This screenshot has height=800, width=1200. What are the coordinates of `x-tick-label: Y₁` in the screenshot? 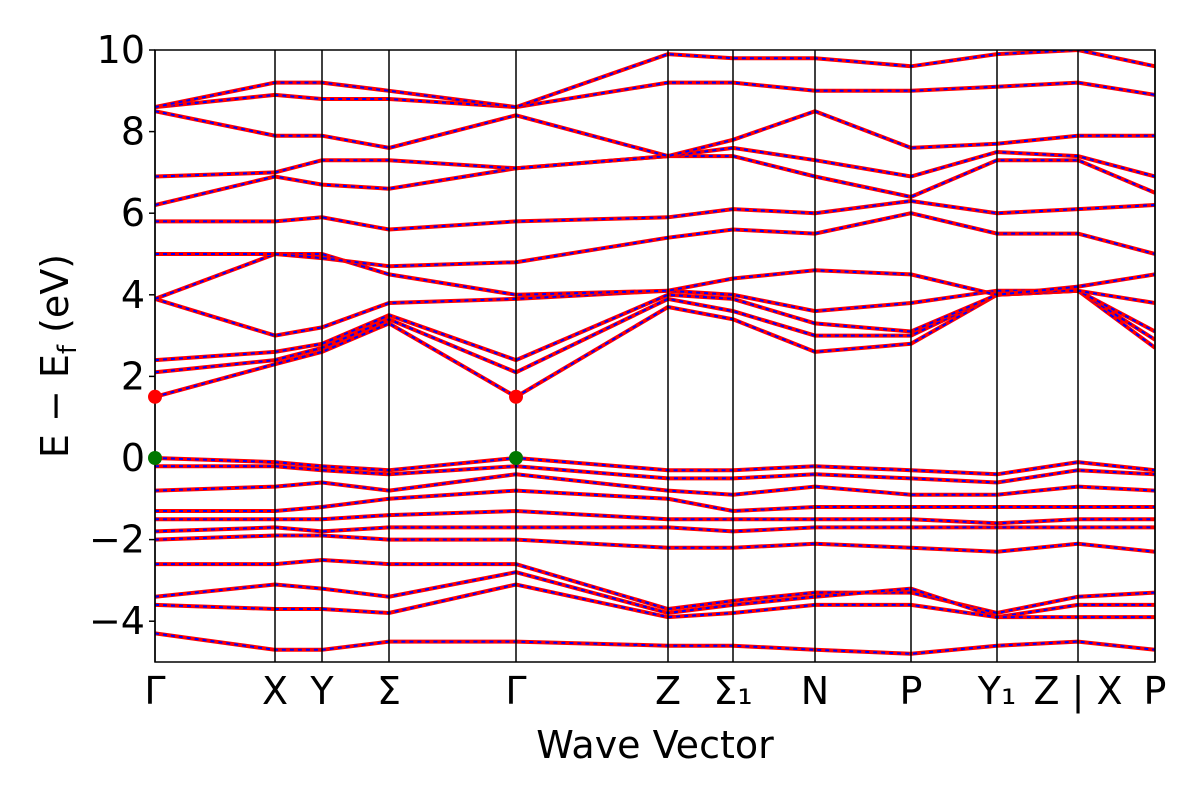 It's located at (996, 691).